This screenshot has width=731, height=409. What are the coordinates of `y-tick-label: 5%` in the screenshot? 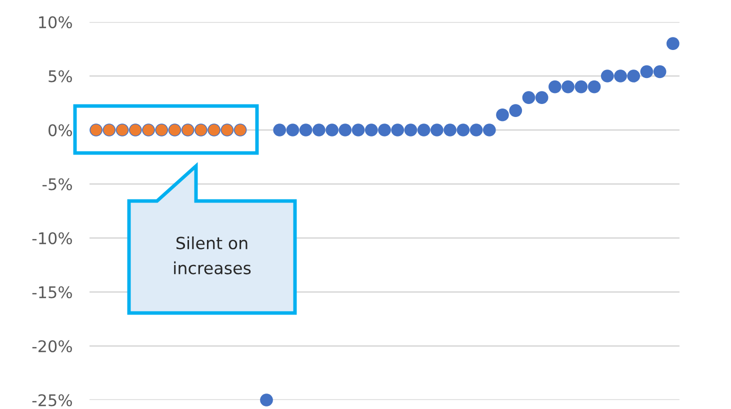 It's located at (60, 76).